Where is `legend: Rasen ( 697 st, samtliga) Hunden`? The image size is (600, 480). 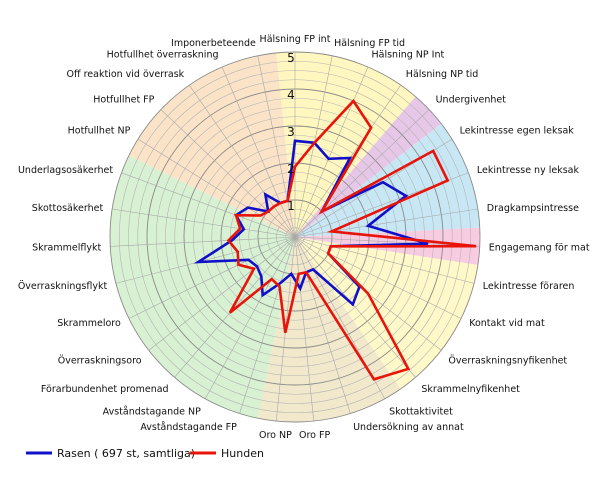 legend: Rasen ( 697 st, samtliga) Hunden is located at coordinates (145, 453).